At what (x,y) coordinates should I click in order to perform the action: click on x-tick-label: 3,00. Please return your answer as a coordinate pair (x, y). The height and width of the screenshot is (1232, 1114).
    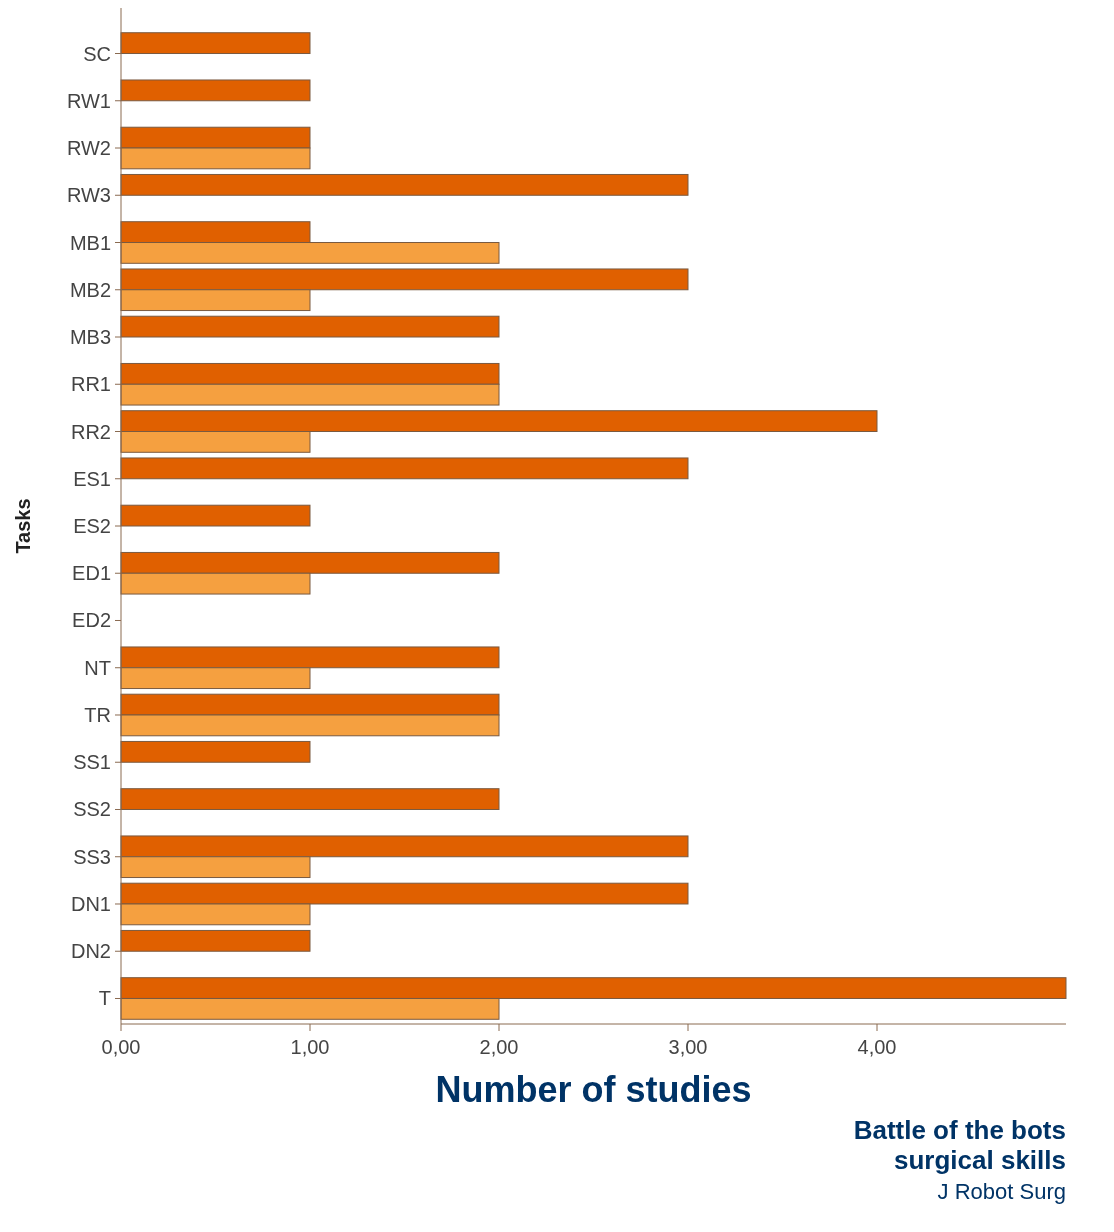
    Looking at the image, I should click on (688, 1047).